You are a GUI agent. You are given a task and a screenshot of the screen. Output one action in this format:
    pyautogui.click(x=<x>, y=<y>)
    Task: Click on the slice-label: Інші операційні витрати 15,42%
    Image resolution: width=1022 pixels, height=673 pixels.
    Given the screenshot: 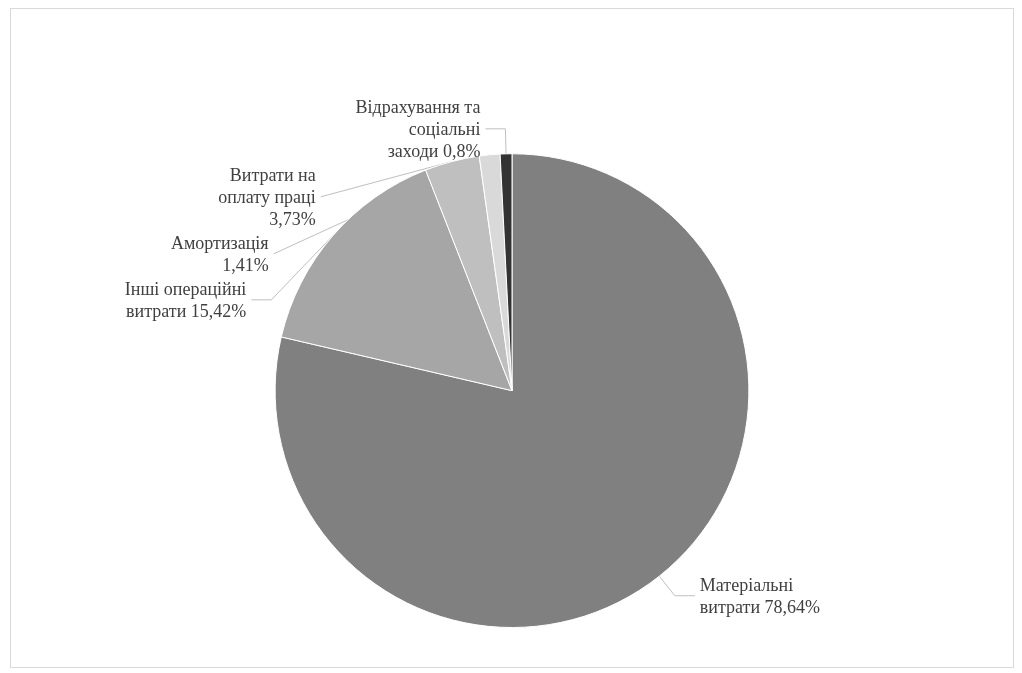 What is the action you would take?
    pyautogui.click(x=185, y=299)
    